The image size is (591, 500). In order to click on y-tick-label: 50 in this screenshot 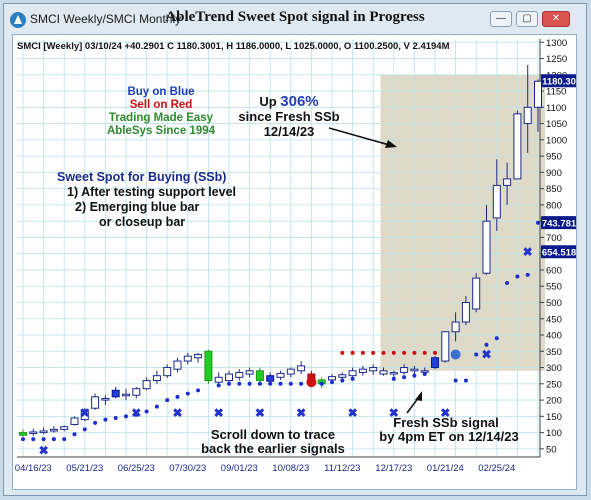, I will do `click(551, 449)`.